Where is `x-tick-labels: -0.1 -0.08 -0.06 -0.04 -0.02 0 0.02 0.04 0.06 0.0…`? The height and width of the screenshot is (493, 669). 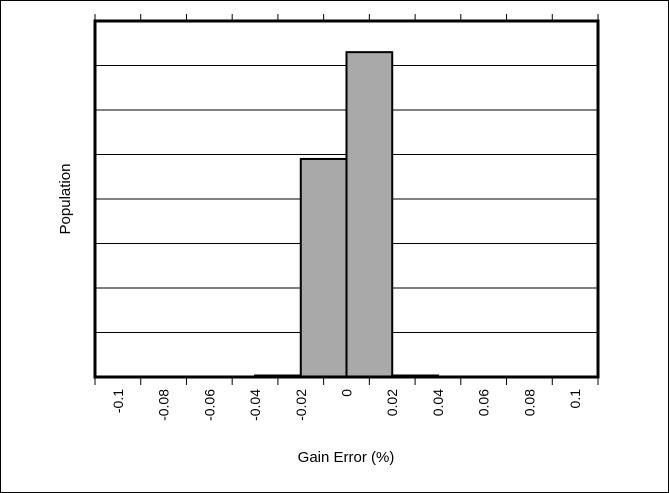 x-tick-labels: -0.1 -0.08 -0.06 -0.04 -0.02 0 0.02 0.04 0.06 0.0… is located at coordinates (346, 405).